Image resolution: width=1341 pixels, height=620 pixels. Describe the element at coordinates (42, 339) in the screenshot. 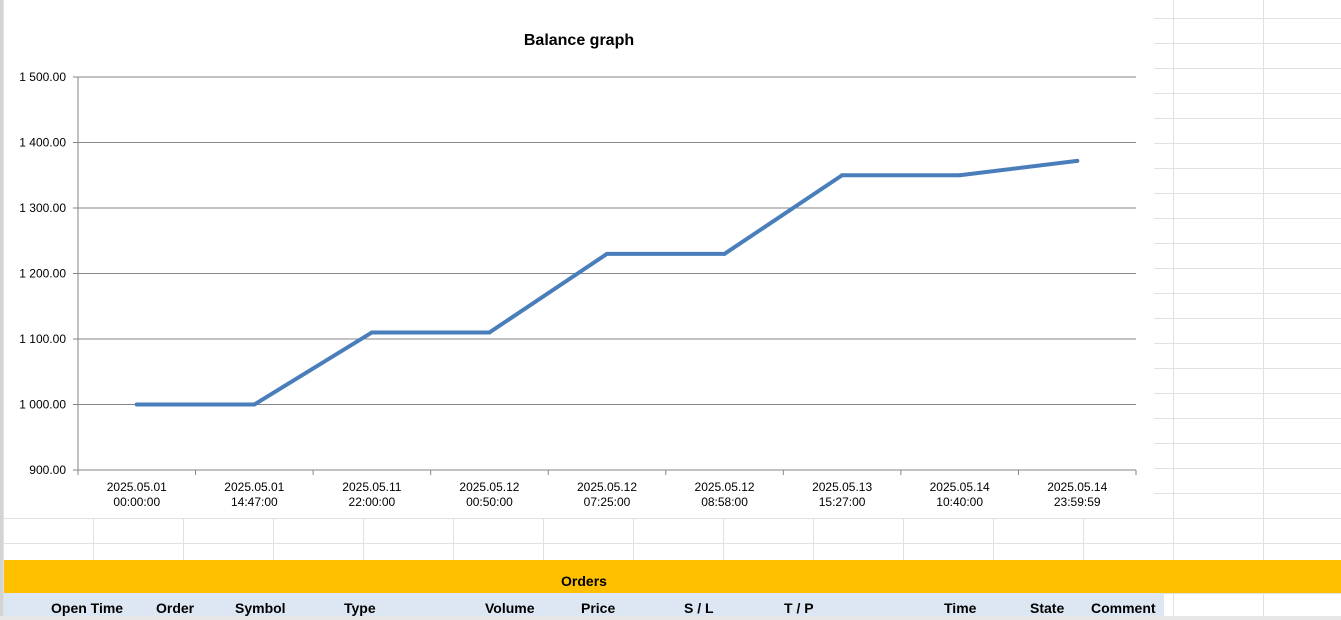

I see `y-tick-label: 1 100.00` at that location.